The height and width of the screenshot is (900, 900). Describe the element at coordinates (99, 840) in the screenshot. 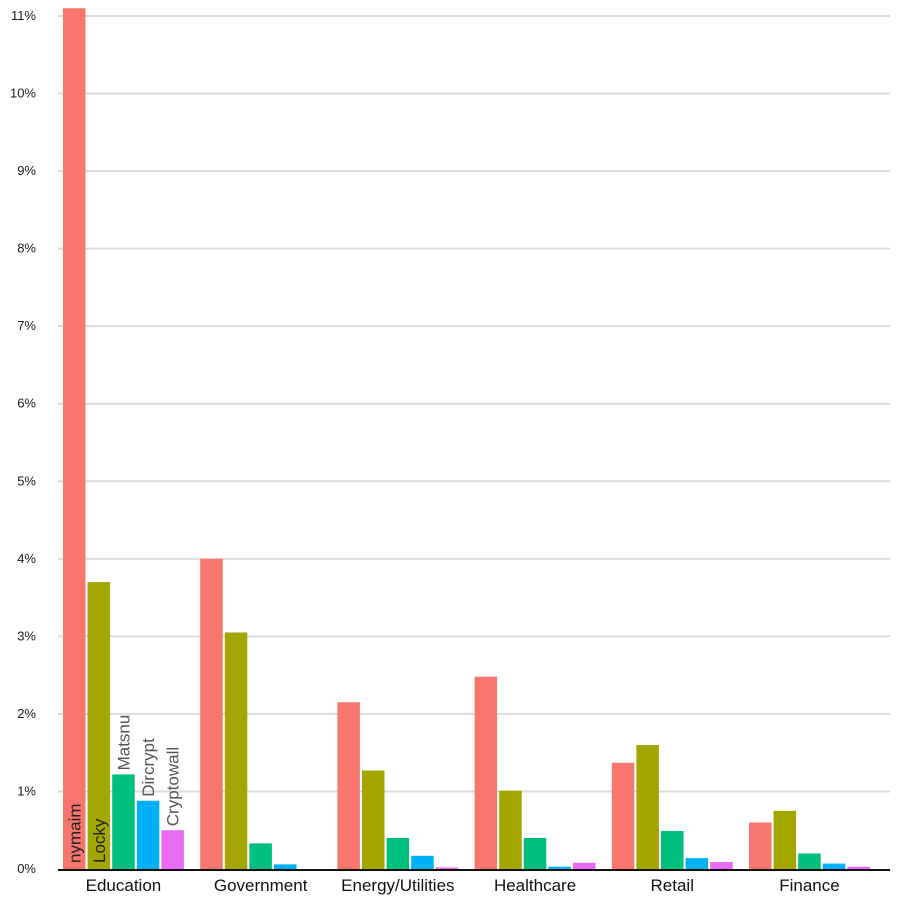

I see `series-label-locky: Locky` at that location.